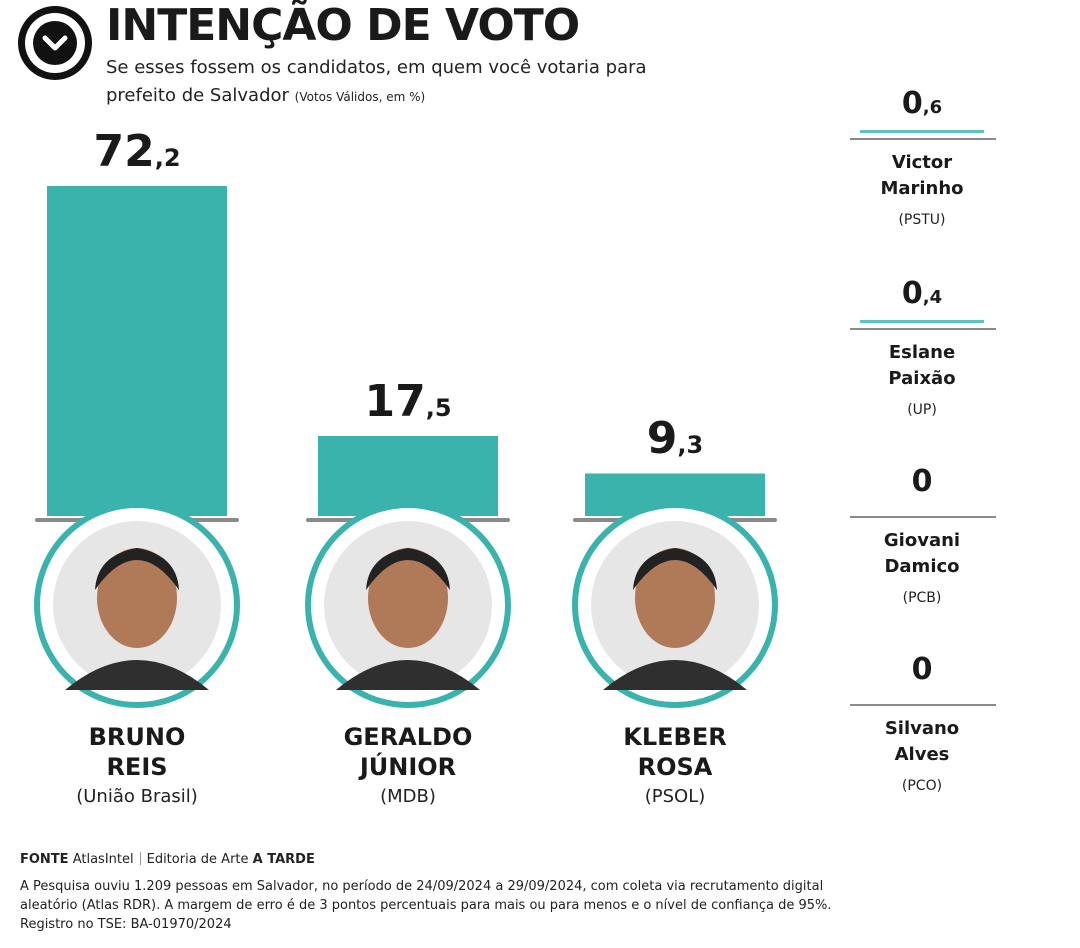 The height and width of the screenshot is (948, 1080). I want to click on candidate-name-line: ROSA, so click(675, 767).